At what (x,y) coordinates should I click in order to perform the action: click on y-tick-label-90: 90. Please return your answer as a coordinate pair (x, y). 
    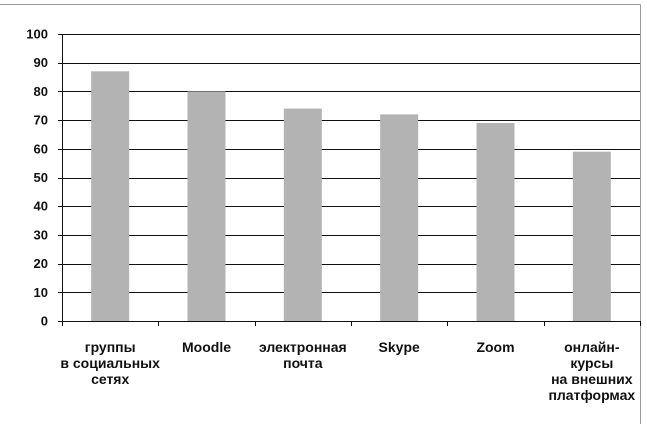
    Looking at the image, I should click on (41, 62).